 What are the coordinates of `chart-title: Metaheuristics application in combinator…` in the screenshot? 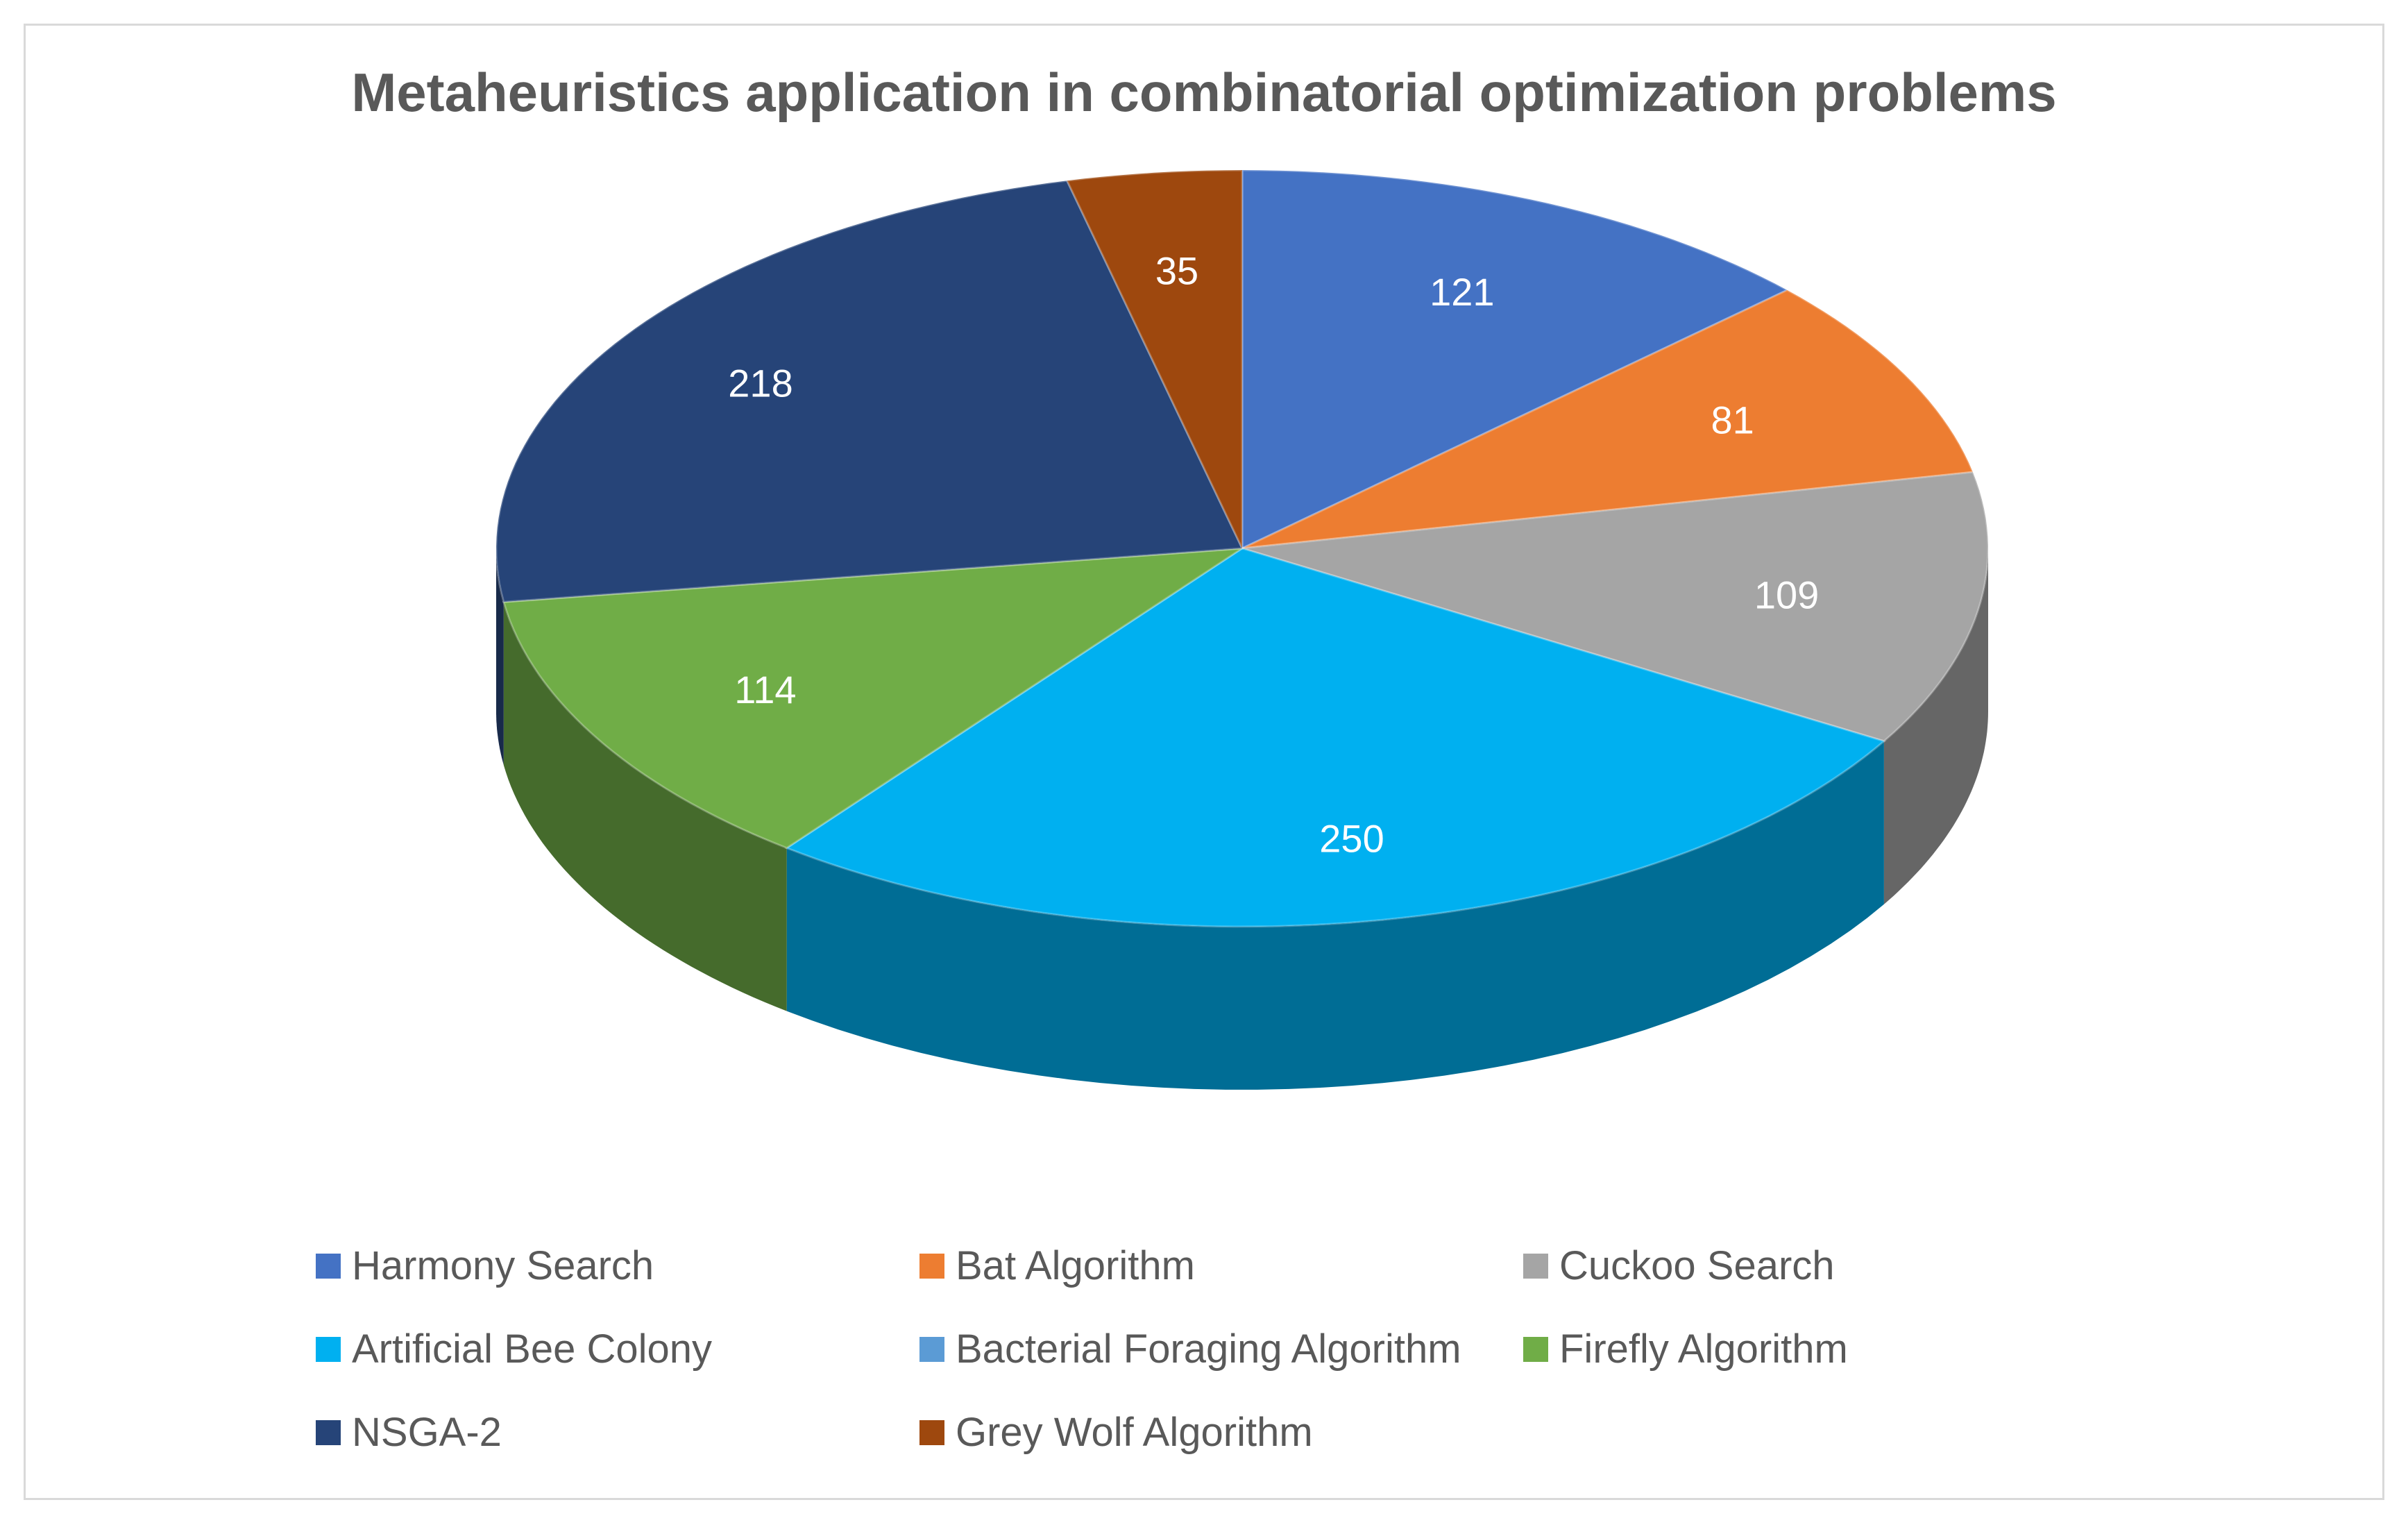 It's located at (1204, 92).